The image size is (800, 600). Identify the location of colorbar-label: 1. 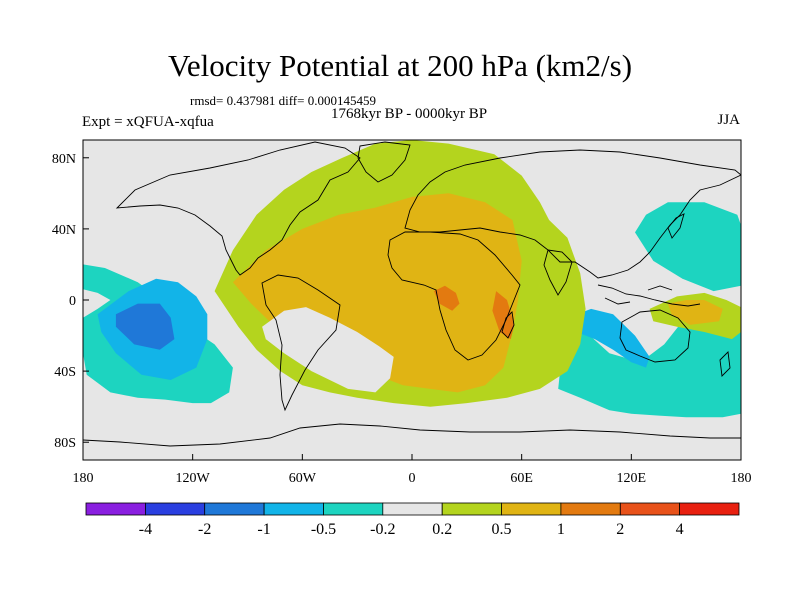
(561, 529).